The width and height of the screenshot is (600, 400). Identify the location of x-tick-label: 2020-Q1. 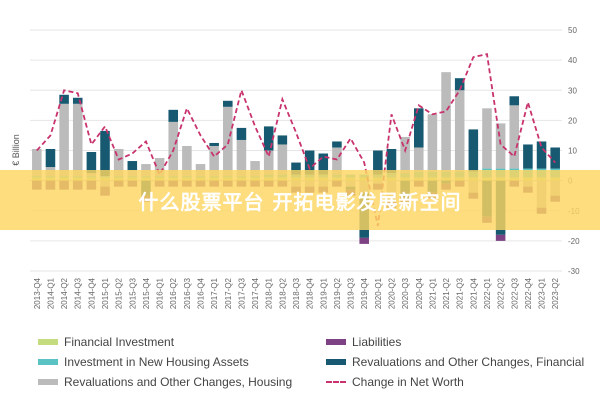
(378, 293).